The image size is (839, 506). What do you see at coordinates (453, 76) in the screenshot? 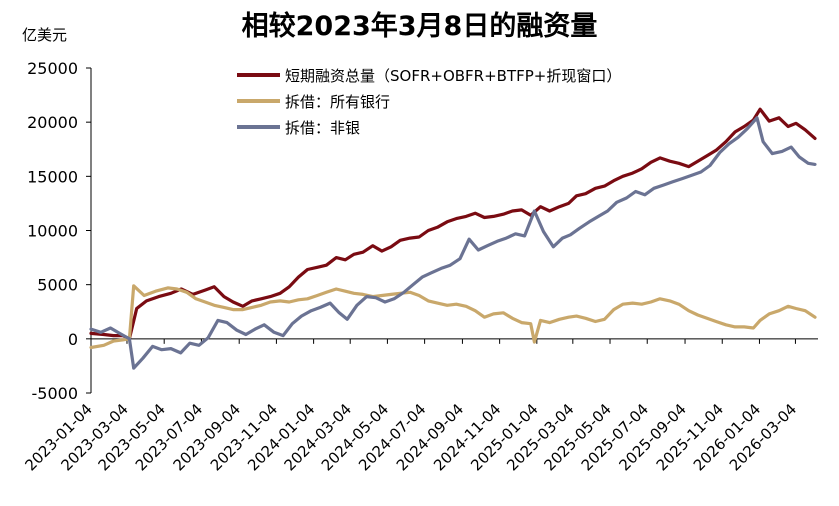
I see `legend-label-0: 短期融资总量（SOFR+OBFR+BTFP+折现窗口）` at bounding box center [453, 76].